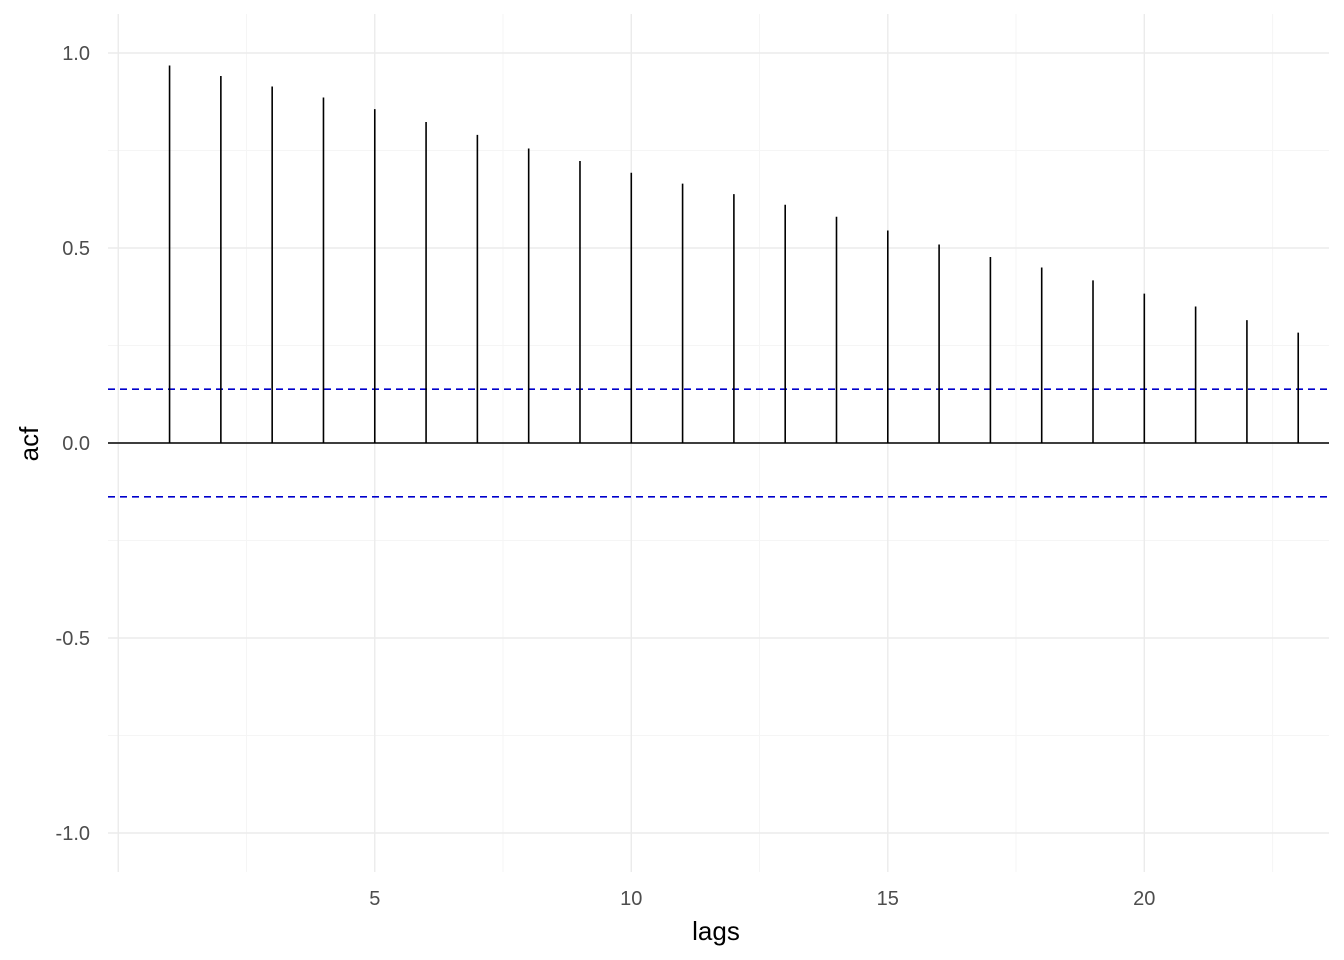 This screenshot has height=960, width=1344. I want to click on y-tick-label: -1.0, so click(73, 834).